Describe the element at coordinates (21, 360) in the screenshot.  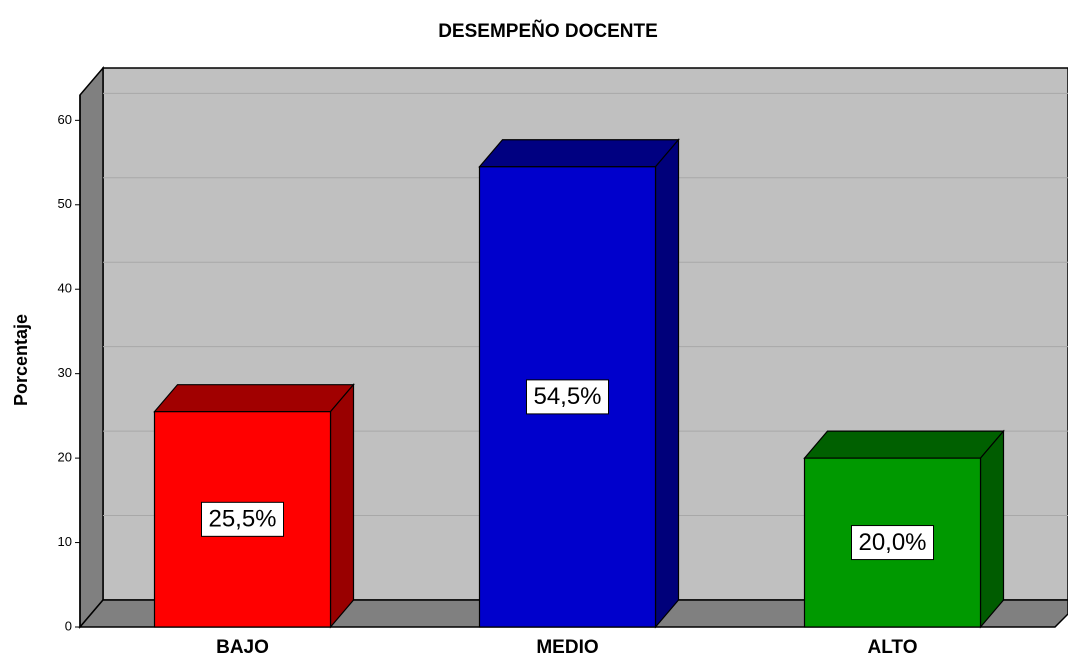
I see `y-axis-label: Porcentaje` at that location.